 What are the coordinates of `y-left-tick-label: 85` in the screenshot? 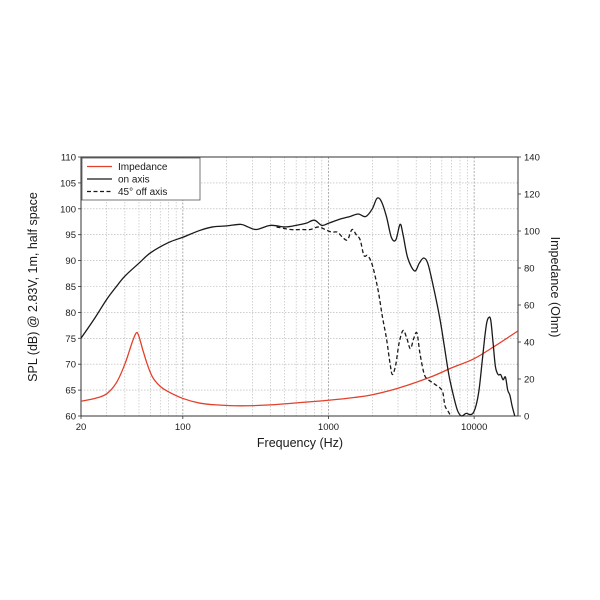 It's located at (70, 287).